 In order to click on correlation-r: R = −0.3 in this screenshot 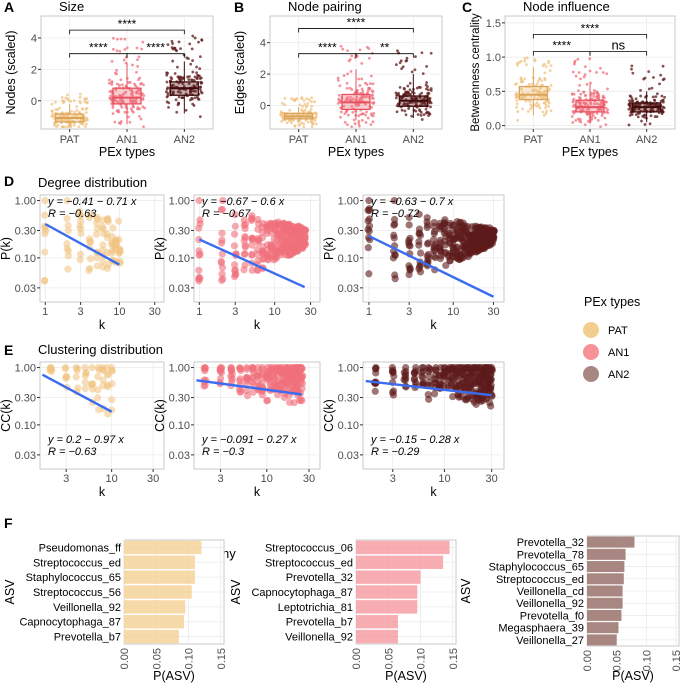, I will do `click(223, 452)`.